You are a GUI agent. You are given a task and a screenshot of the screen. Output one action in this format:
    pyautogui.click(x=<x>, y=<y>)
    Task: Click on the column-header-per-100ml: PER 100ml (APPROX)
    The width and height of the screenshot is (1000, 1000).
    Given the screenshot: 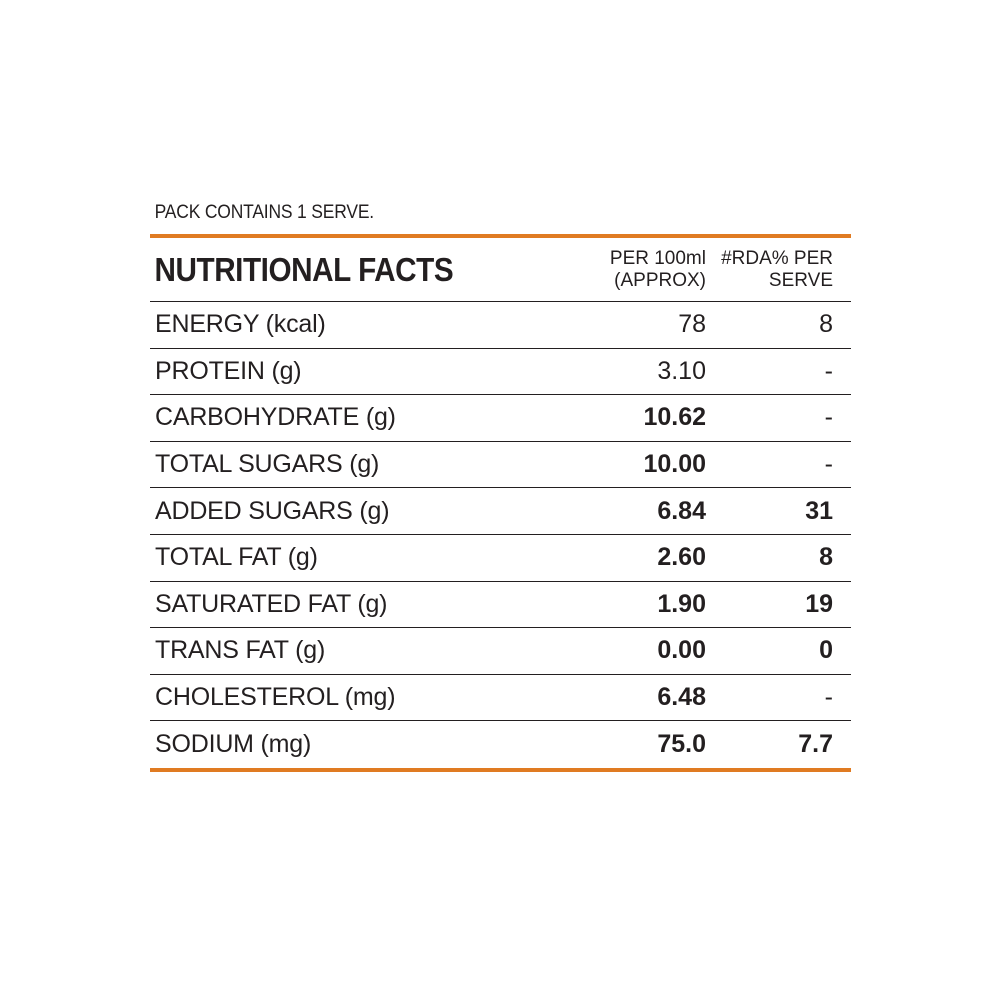 What is the action you would take?
    pyautogui.click(x=657, y=269)
    